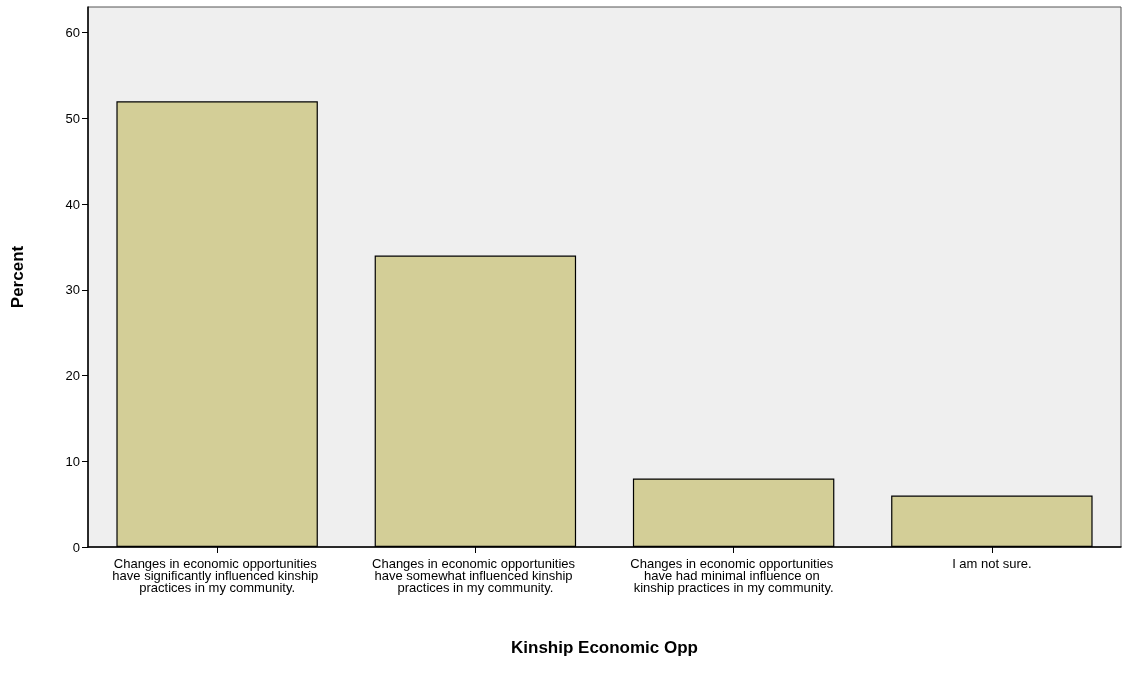 This screenshot has width=1122, height=681. I want to click on y-tick-label: 60, so click(72, 33).